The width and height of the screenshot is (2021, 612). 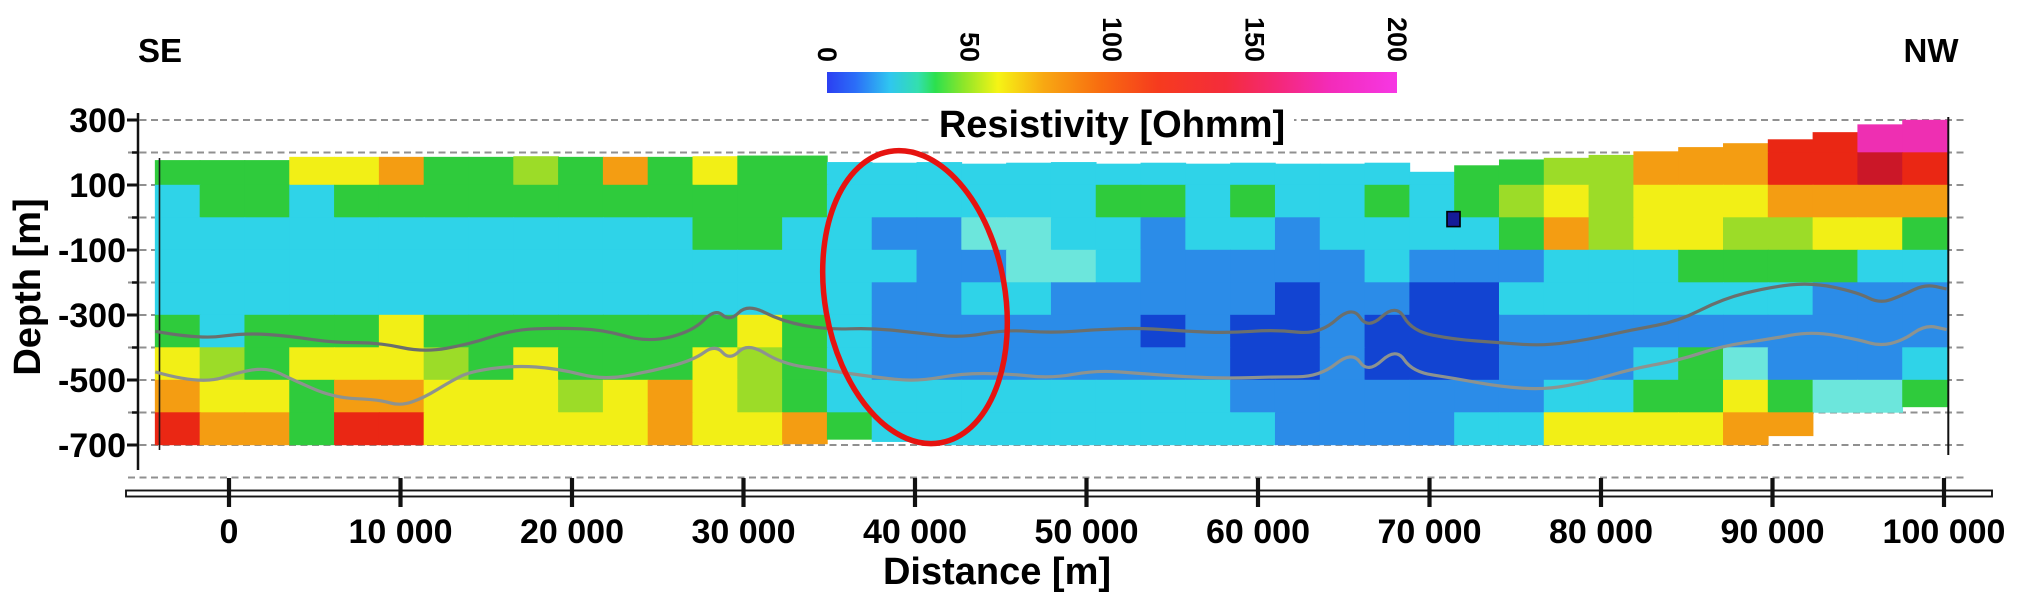 I want to click on y-axis-tick-label: -100, so click(x=92, y=251).